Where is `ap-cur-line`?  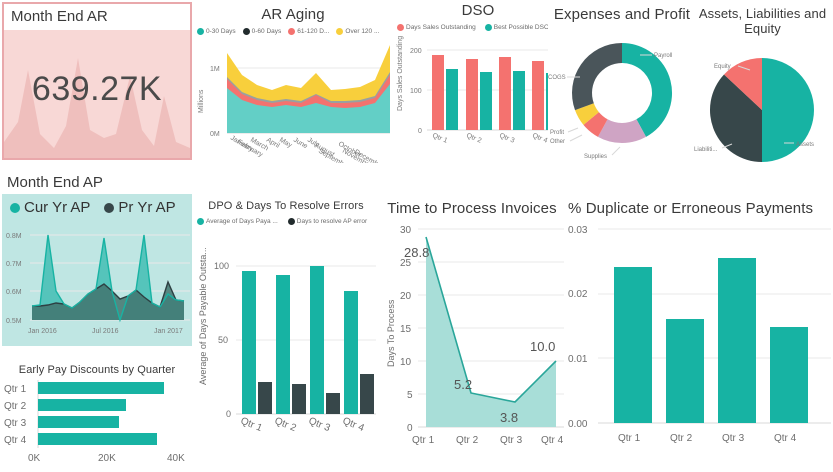 ap-cur-line is located at coordinates (108, 278).